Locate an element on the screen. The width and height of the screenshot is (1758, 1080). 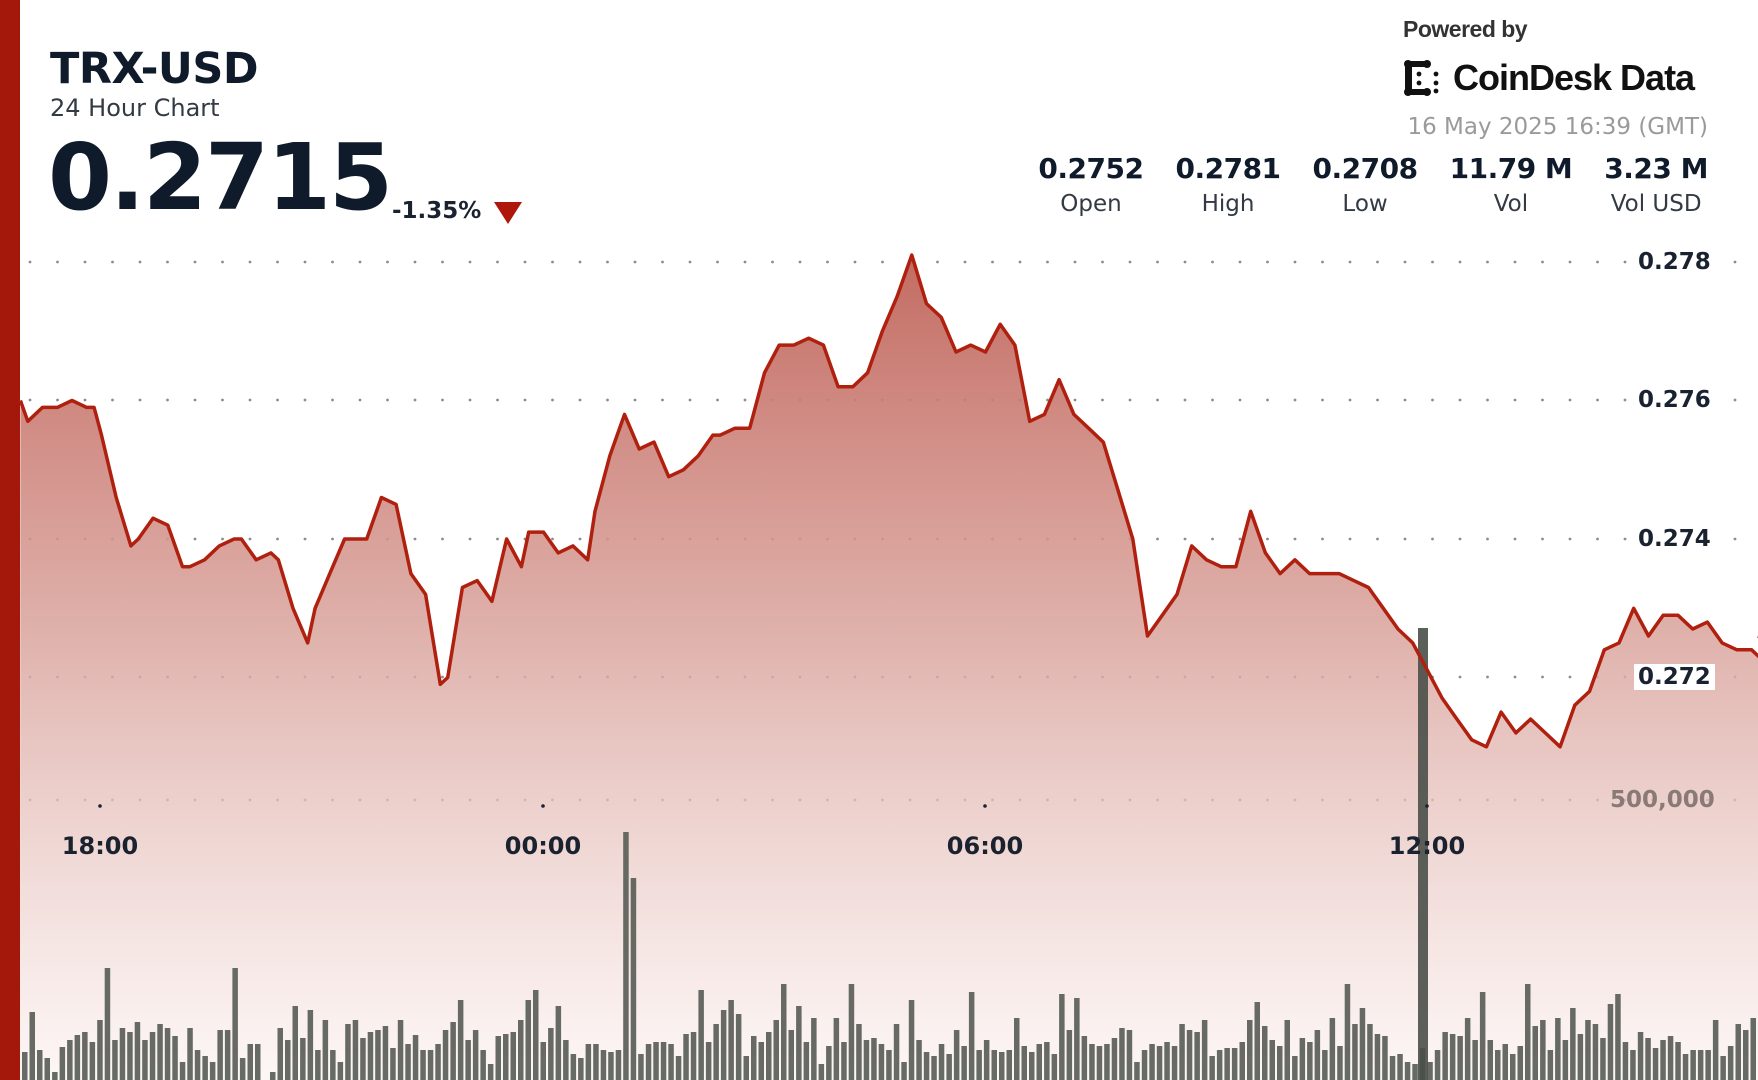
stat-label: Vol USD is located at coordinates (1656, 204).